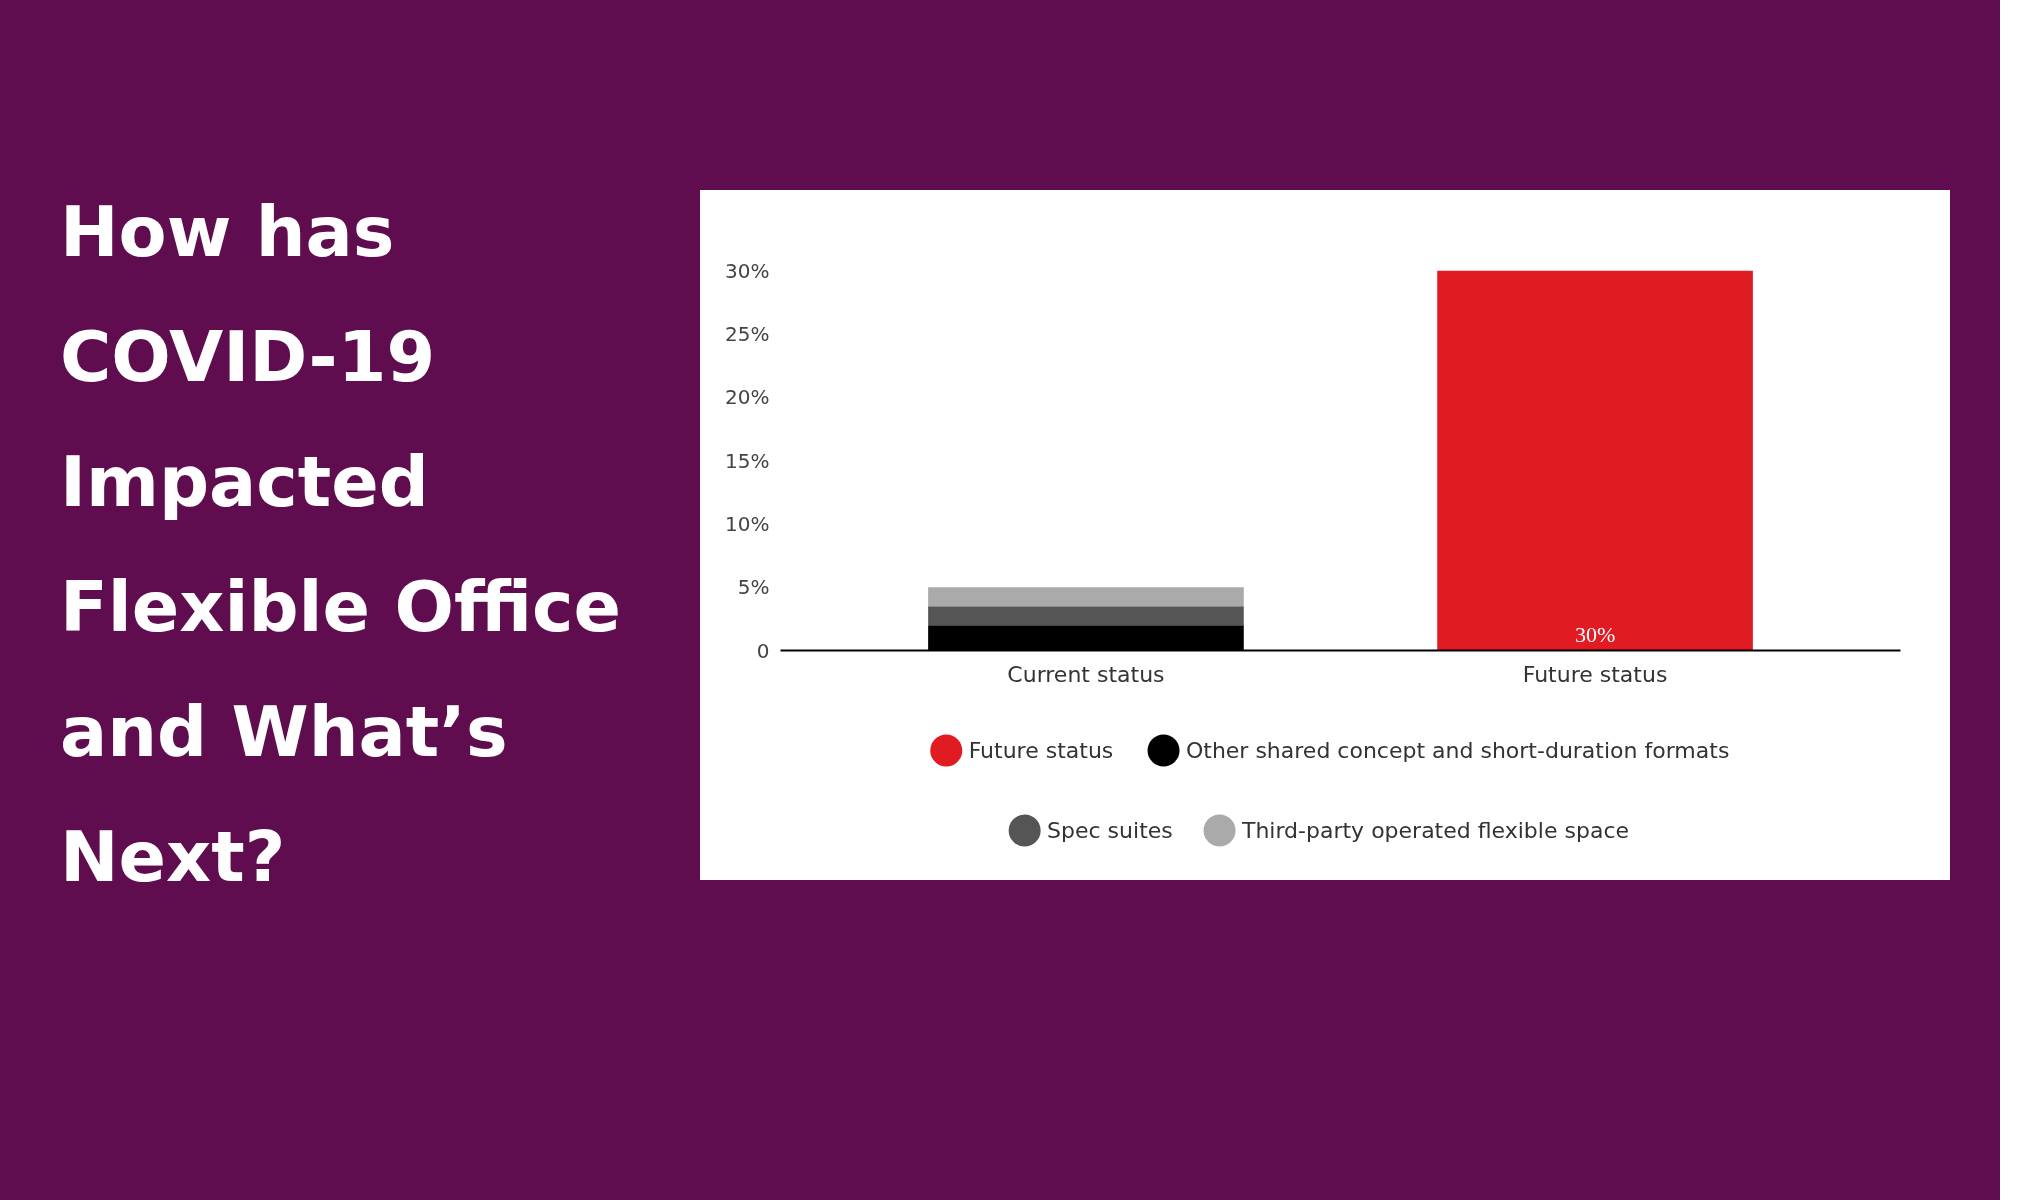  I want to click on legend-label: Third-party operated flexible space, so click(1435, 830).